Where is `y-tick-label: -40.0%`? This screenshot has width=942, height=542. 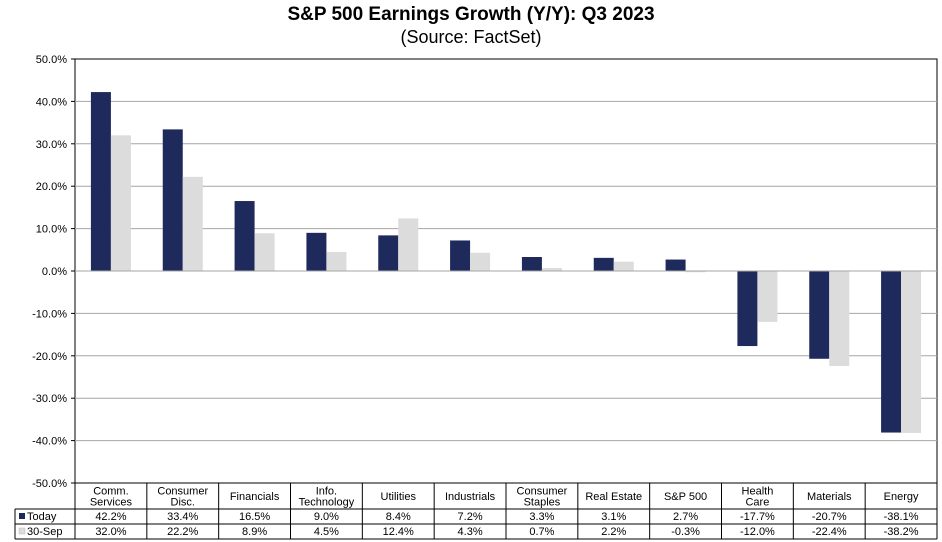 y-tick-label: -40.0% is located at coordinates (49, 442).